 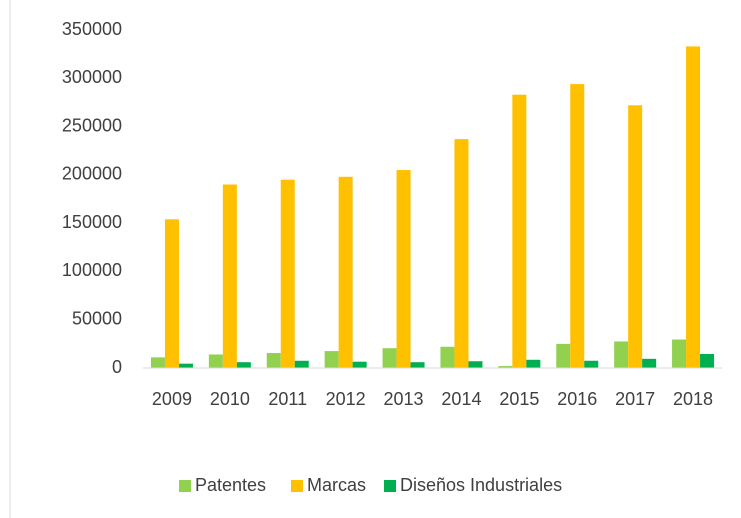 I want to click on x-tick-label: 2012, so click(x=346, y=399).